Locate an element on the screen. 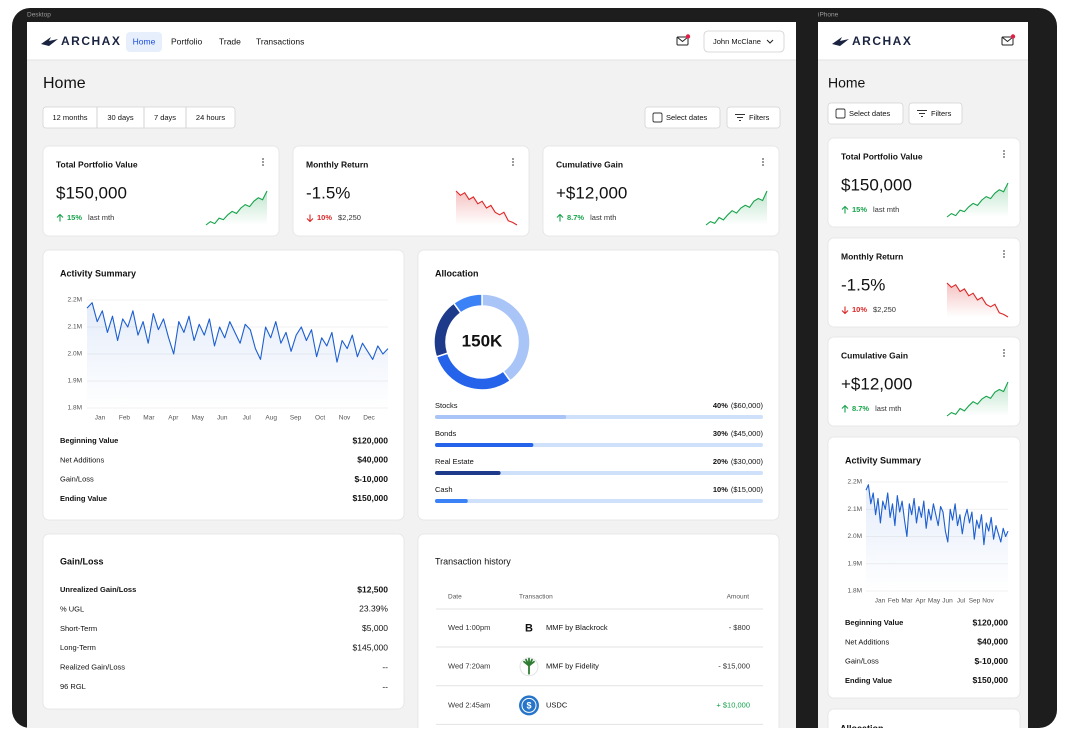  tx-date: Wed 1:00pm is located at coordinates (469, 627).